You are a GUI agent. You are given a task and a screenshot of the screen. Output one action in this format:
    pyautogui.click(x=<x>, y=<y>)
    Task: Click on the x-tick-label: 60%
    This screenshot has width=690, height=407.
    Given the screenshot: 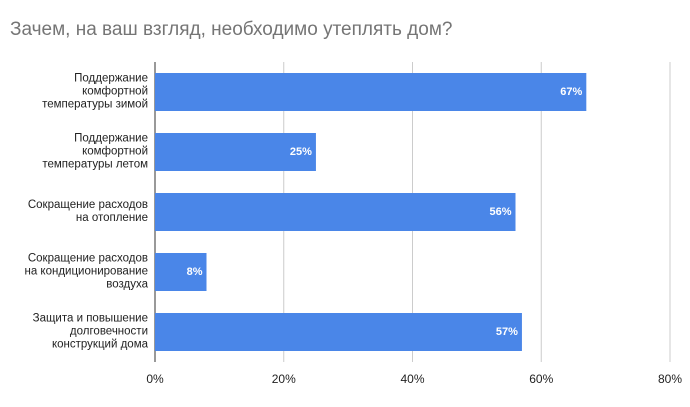 What is the action you would take?
    pyautogui.click(x=541, y=379)
    